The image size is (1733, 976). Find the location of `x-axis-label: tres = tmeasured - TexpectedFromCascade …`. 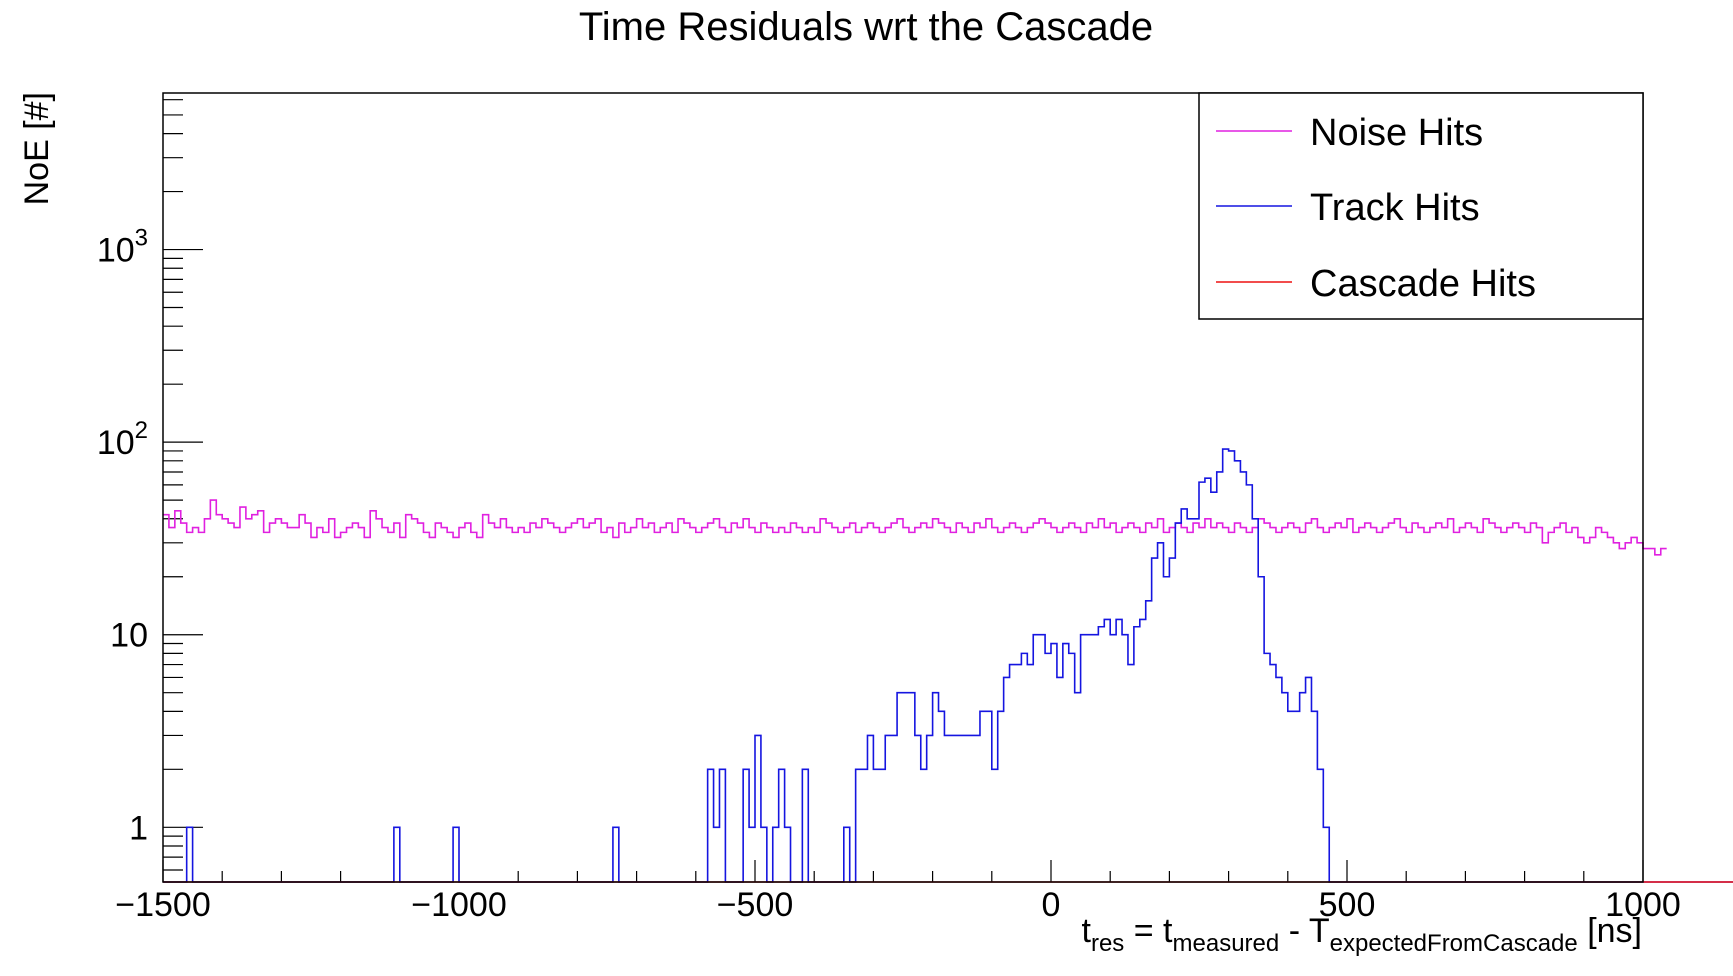

x-axis-label: tres = tmeasured - TexpectedFromCascade … is located at coordinates (1362, 934).